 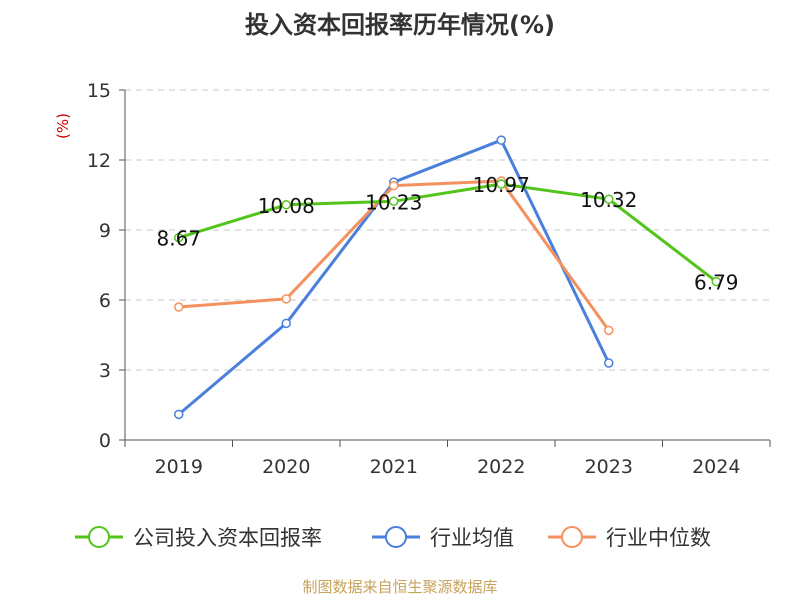 What do you see at coordinates (286, 467) in the screenshot?
I see `x-tick-label: 2020` at bounding box center [286, 467].